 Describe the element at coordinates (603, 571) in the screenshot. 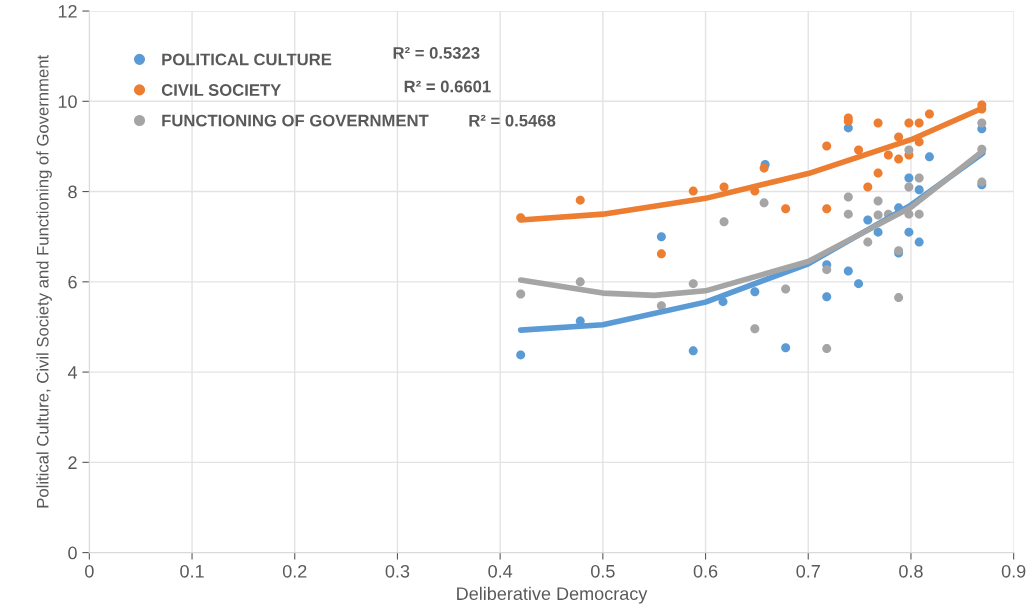

I see `x-tick-label: 0.5` at that location.